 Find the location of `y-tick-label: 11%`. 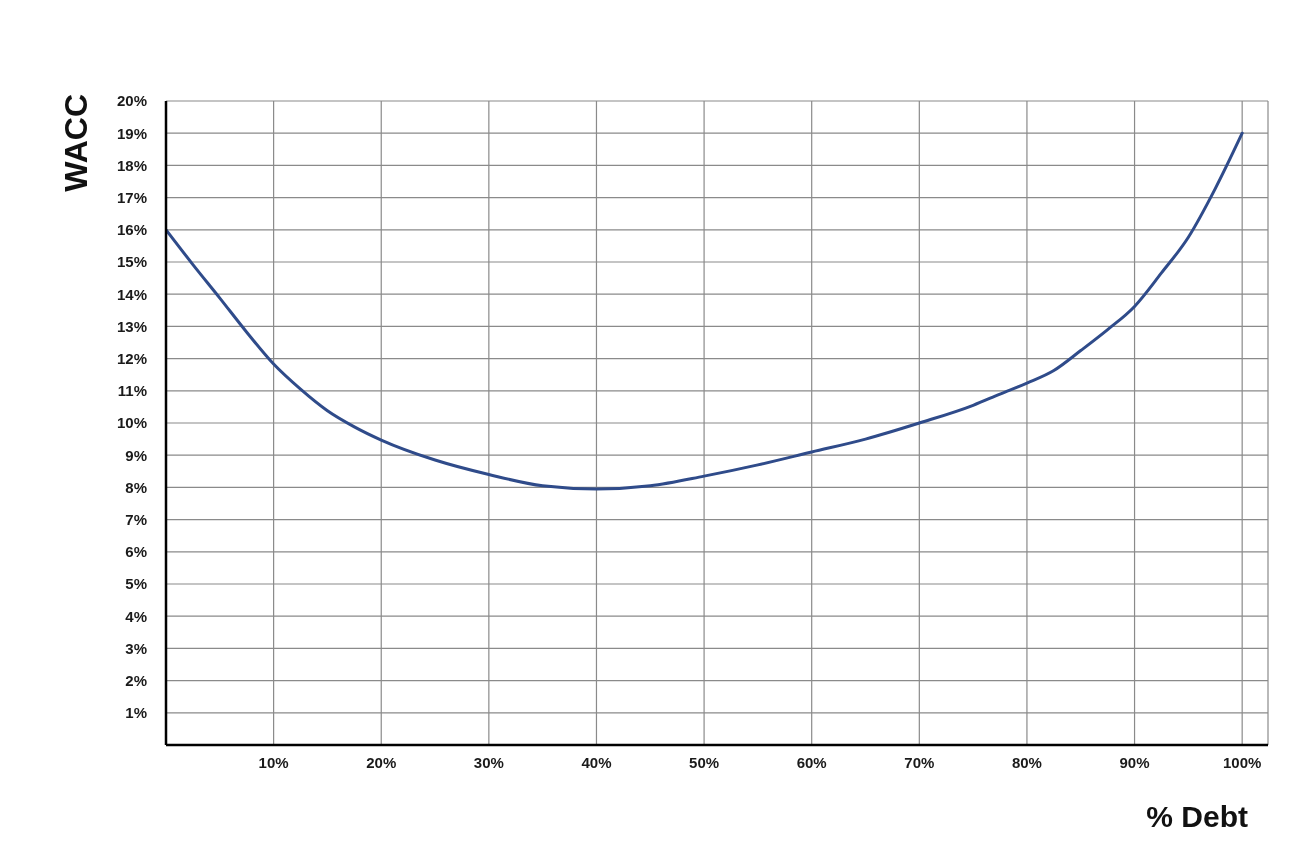

y-tick-label: 11% is located at coordinates (132, 391).